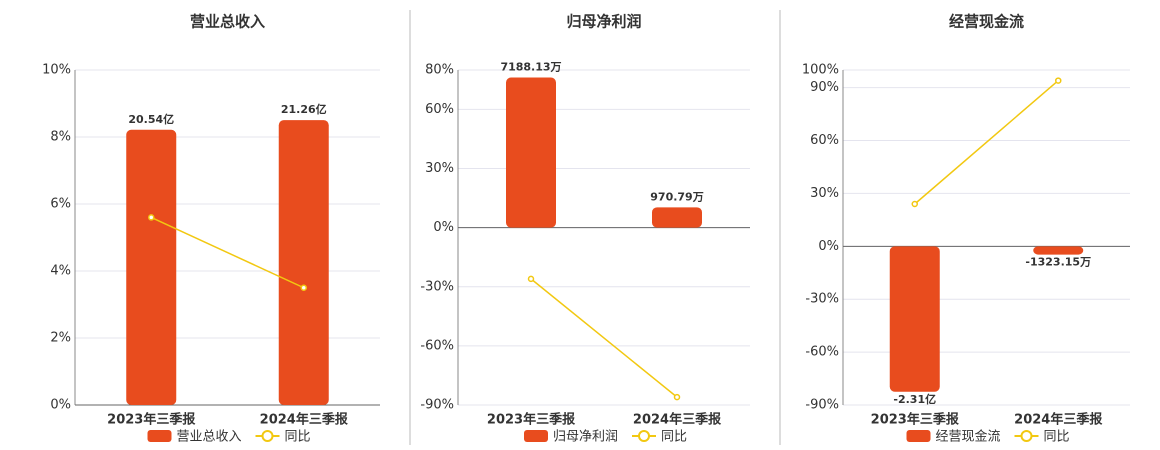 This screenshot has height=450, width=1160. What do you see at coordinates (986, 22) in the screenshot?
I see `chart-title: 经营现金流` at bounding box center [986, 22].